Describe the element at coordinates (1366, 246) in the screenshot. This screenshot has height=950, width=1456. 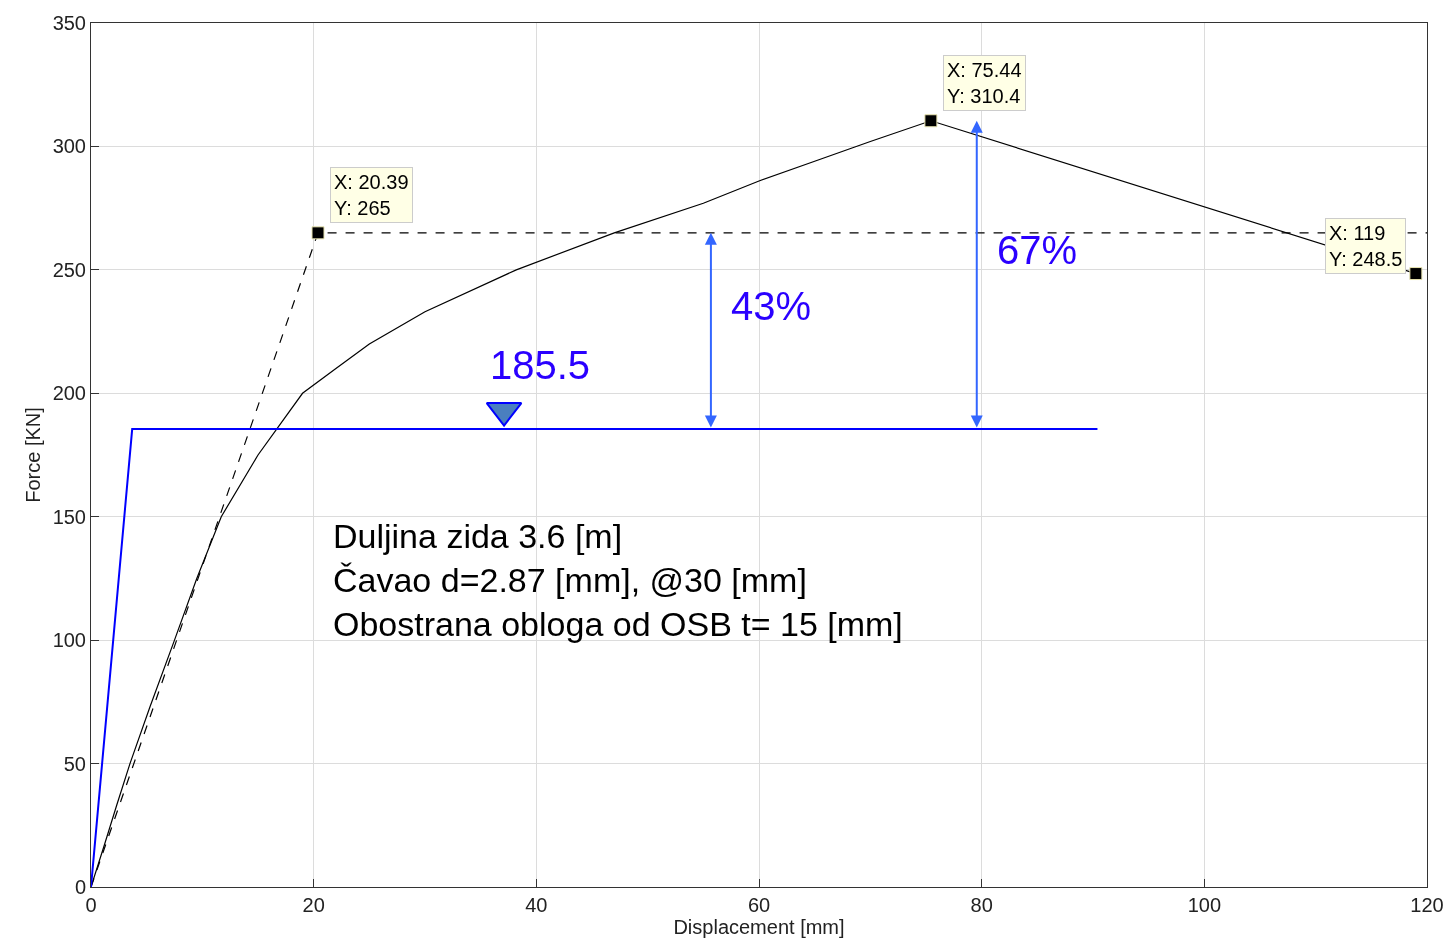
I see `annotation: X: 119 Y: 248.5` at that location.